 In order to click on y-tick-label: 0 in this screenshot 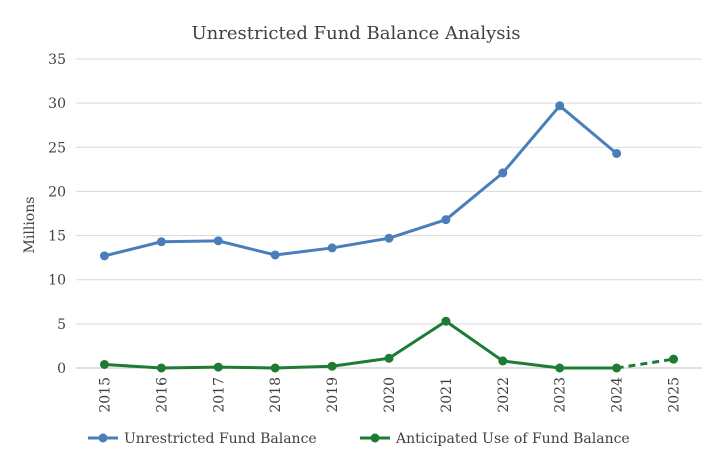, I will do `click(61, 369)`.